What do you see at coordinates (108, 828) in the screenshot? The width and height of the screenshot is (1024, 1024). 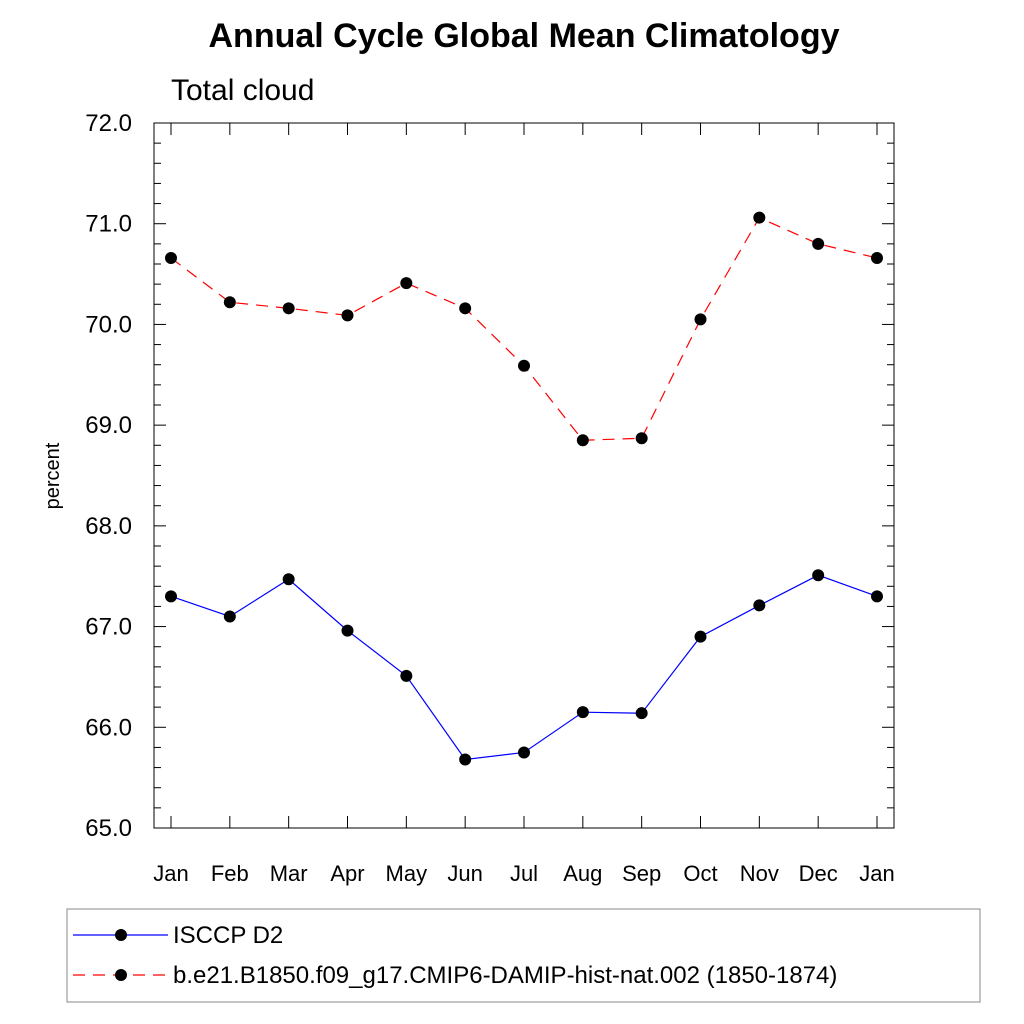 I see `y-tick-label: 65.0` at bounding box center [108, 828].